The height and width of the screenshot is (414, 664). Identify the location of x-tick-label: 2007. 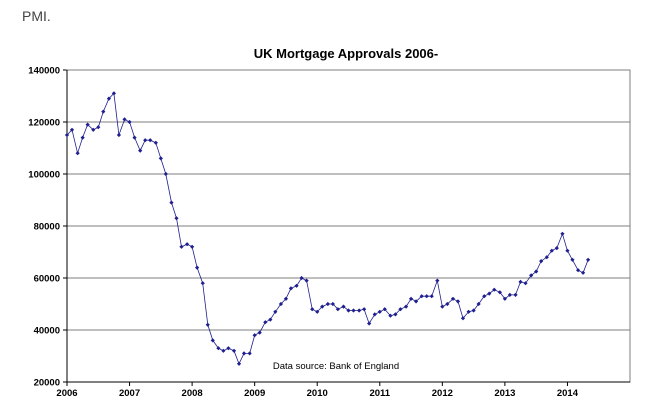
(129, 393).